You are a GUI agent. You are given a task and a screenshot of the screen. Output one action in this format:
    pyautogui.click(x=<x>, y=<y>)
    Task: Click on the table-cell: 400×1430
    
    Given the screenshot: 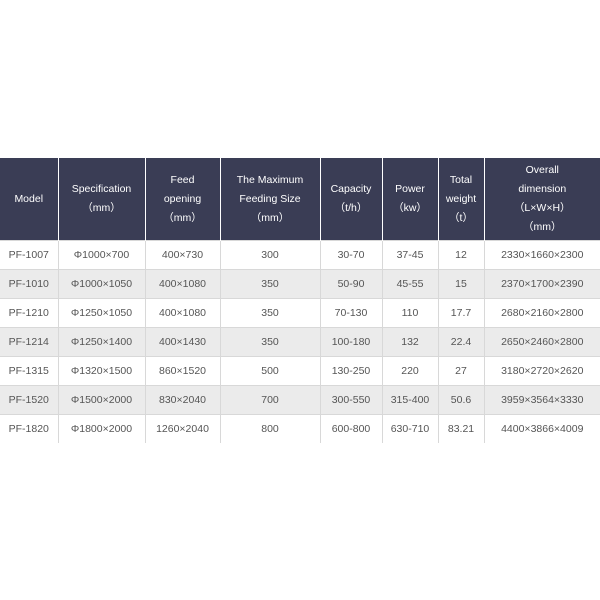 What is the action you would take?
    pyautogui.click(x=182, y=342)
    